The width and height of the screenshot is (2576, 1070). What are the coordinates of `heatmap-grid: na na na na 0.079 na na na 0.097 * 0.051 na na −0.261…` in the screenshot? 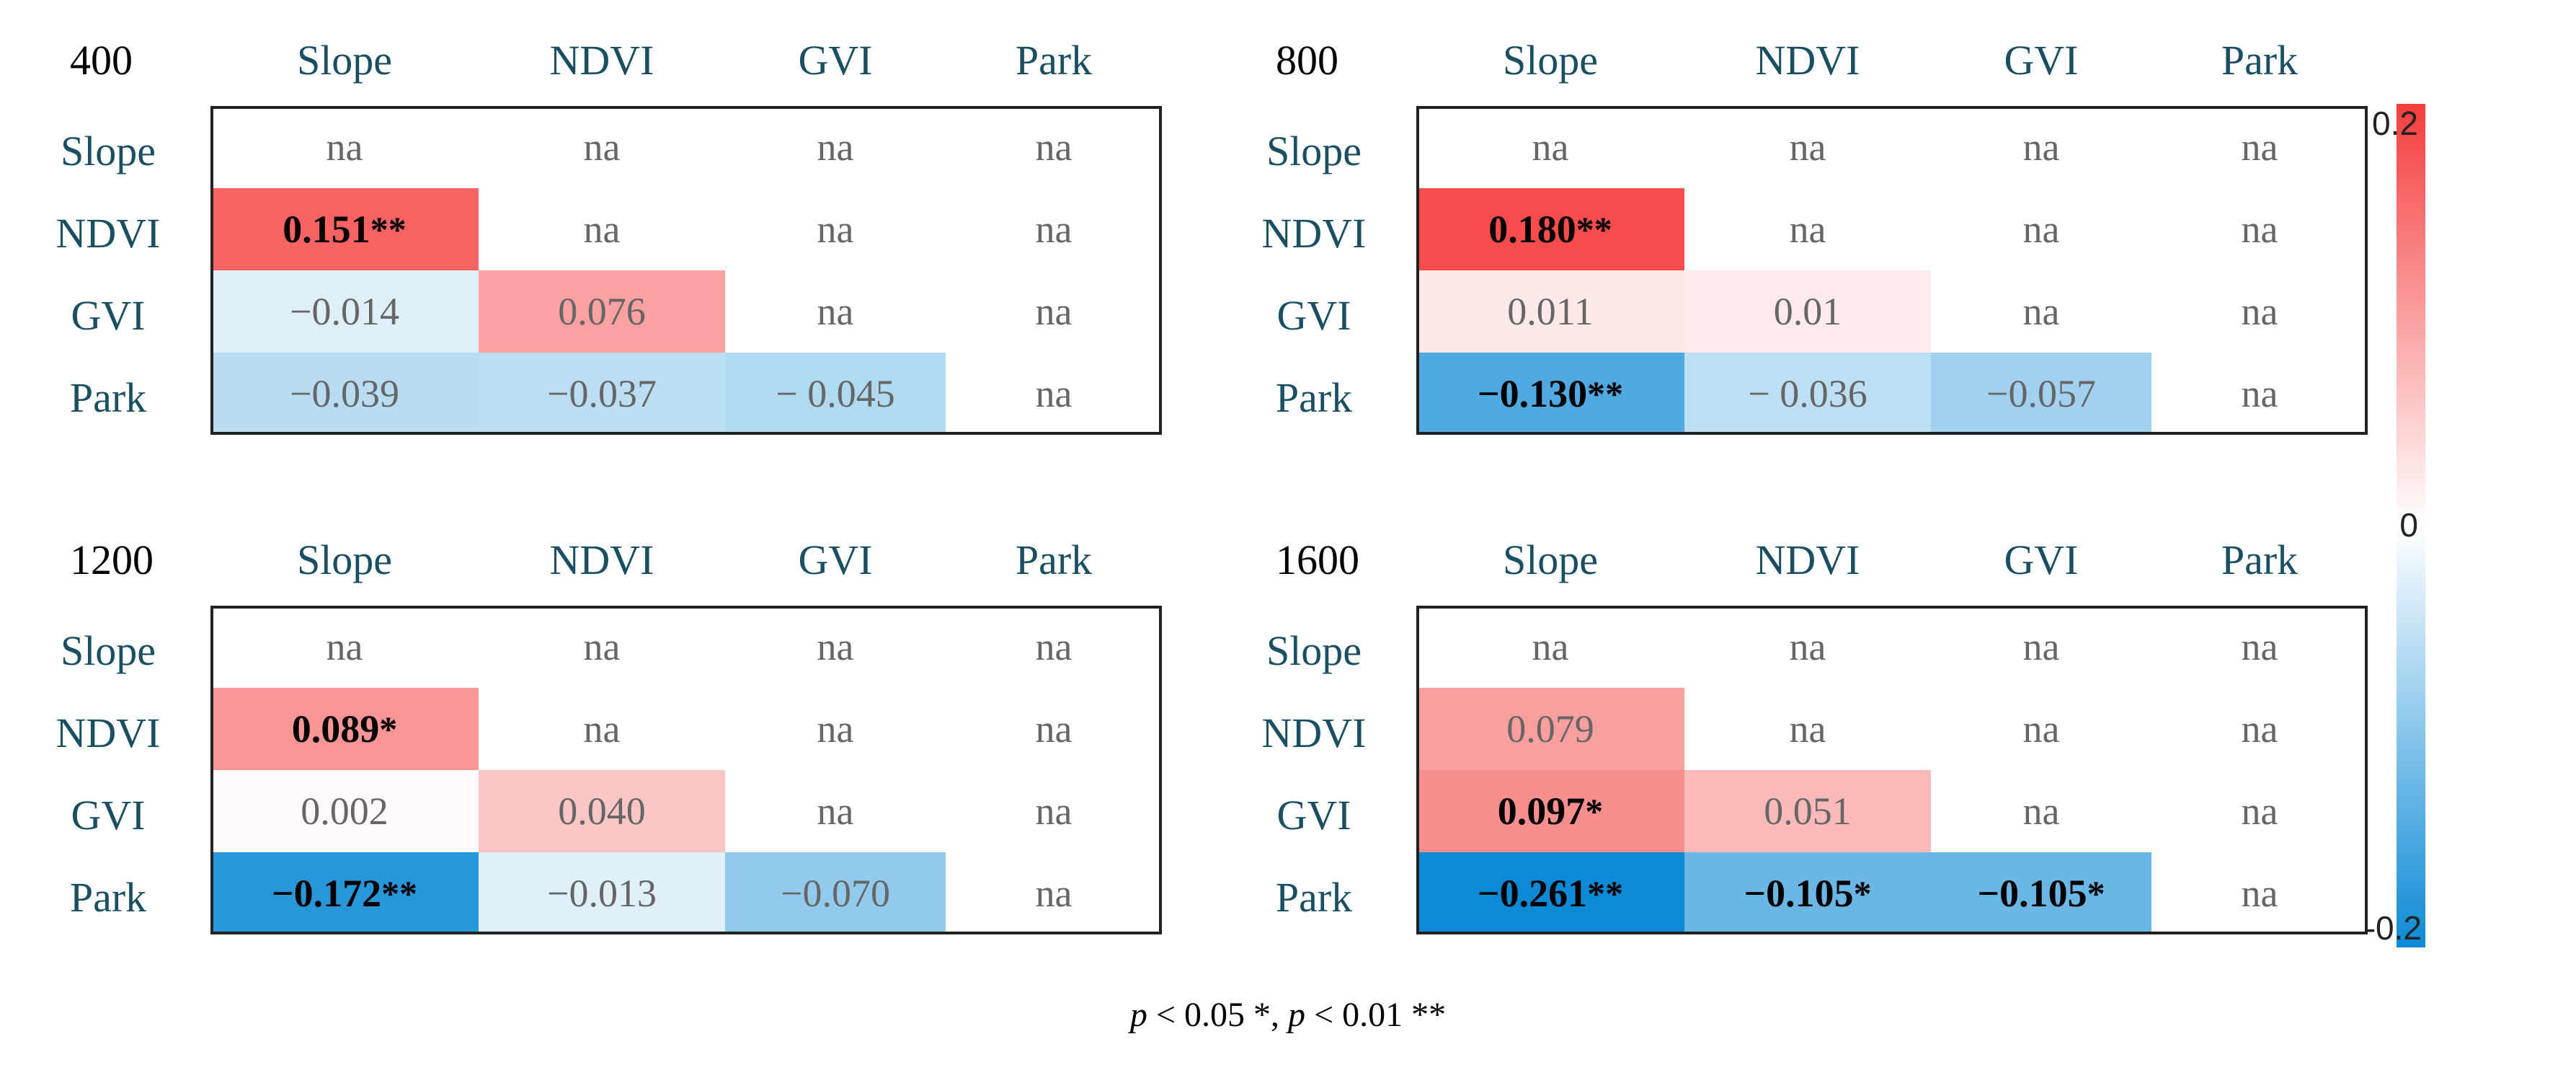 It's located at (1892, 770).